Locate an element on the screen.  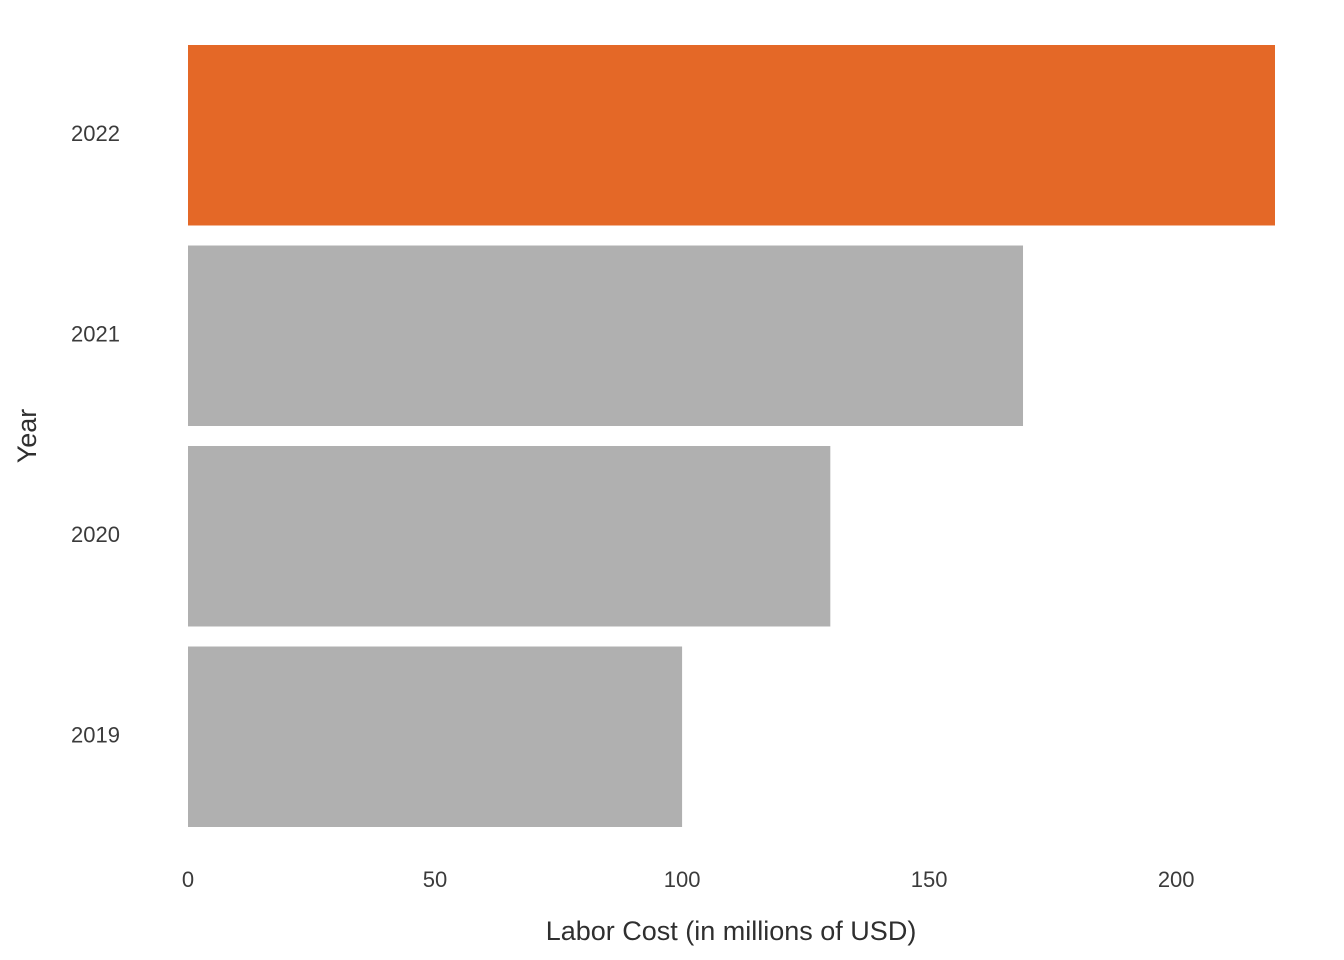
y-axis-title: Year is located at coordinates (27, 436).